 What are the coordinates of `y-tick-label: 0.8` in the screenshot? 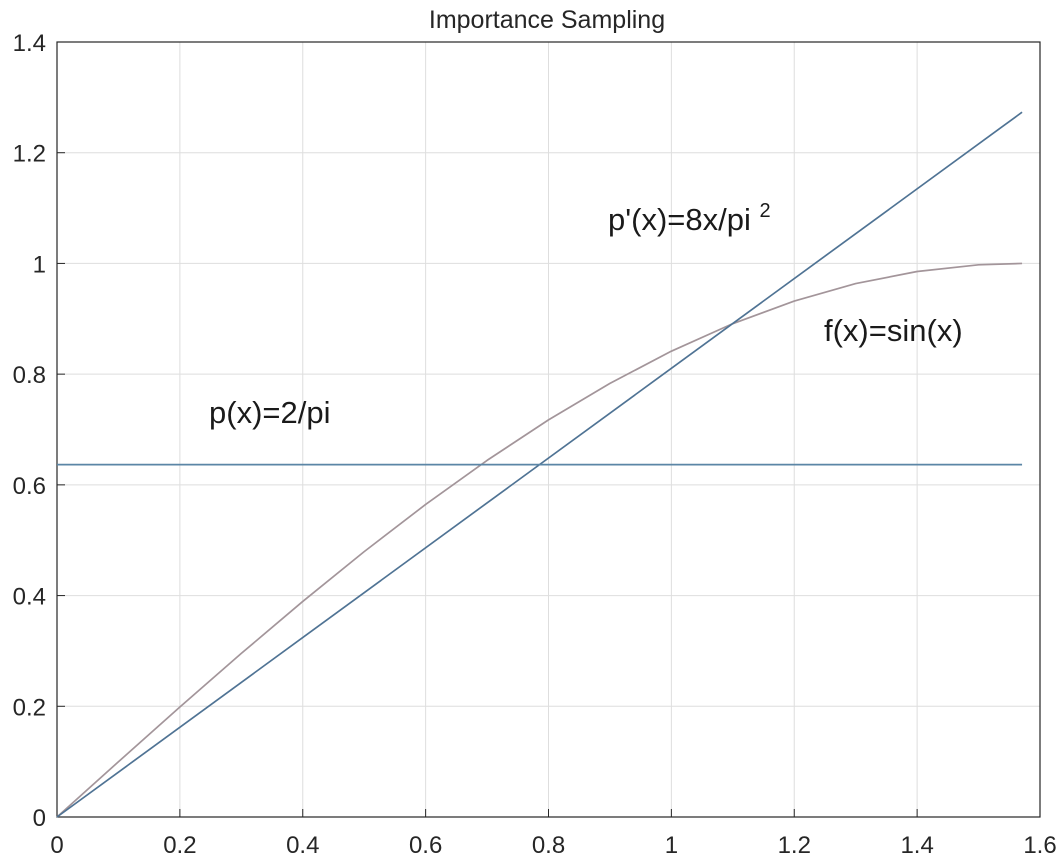 It's located at (29, 375).